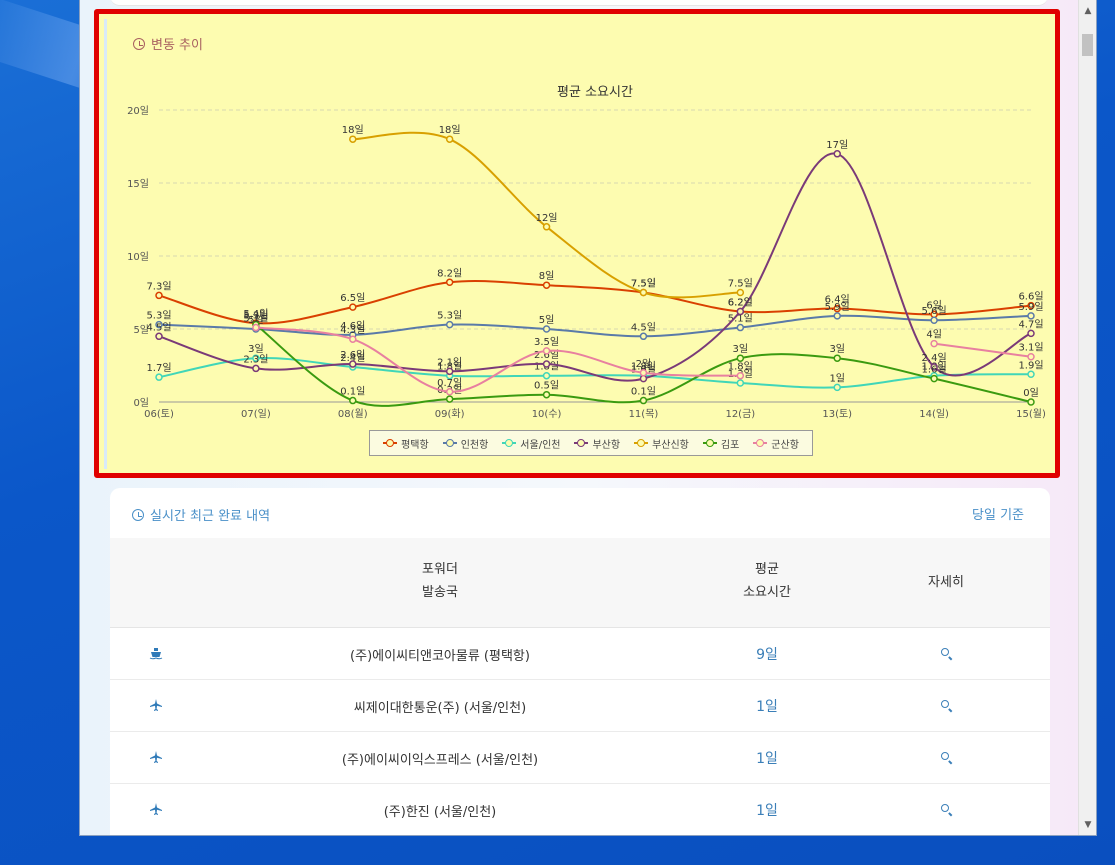 This screenshot has height=865, width=1115. I want to click on legend-item: 부산항, so click(597, 443).